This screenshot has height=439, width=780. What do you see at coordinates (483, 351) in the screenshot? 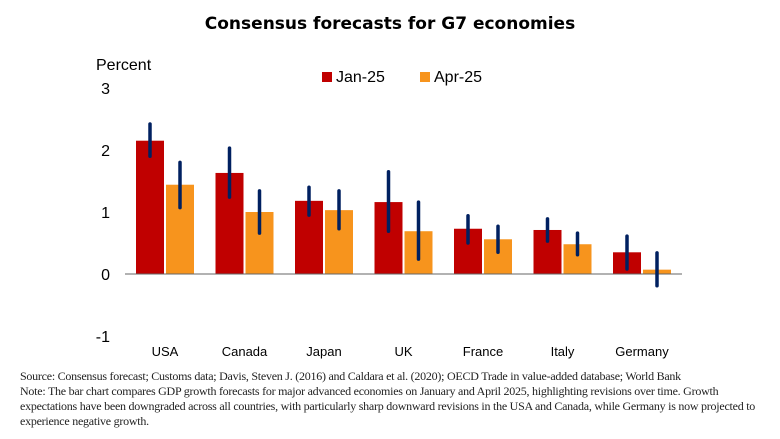
I see `x-tick-label: France` at bounding box center [483, 351].